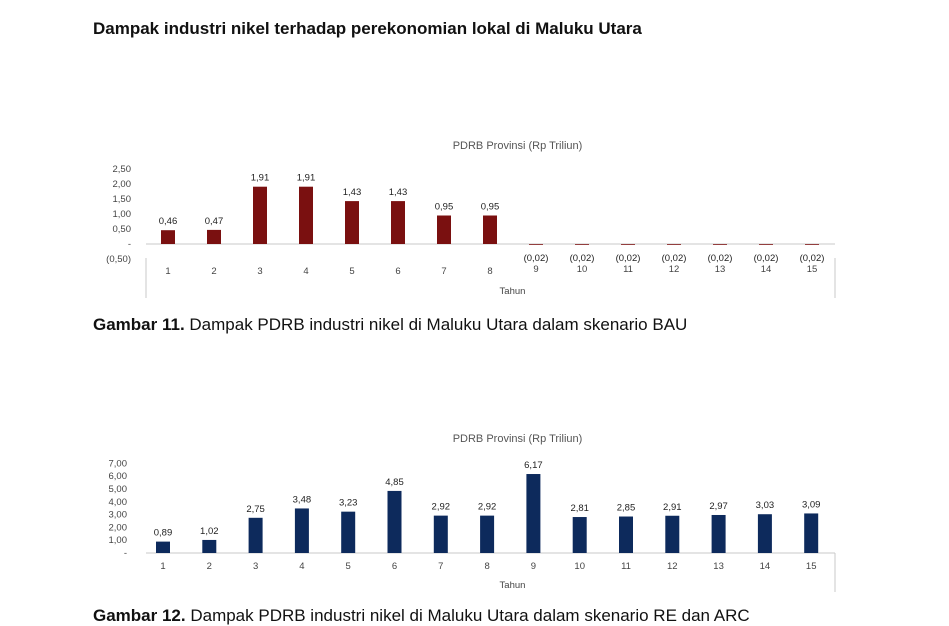 The height and width of the screenshot is (626, 949). Describe the element at coordinates (213, 271) in the screenshot. I see `x-tick-label-2: 2` at that location.